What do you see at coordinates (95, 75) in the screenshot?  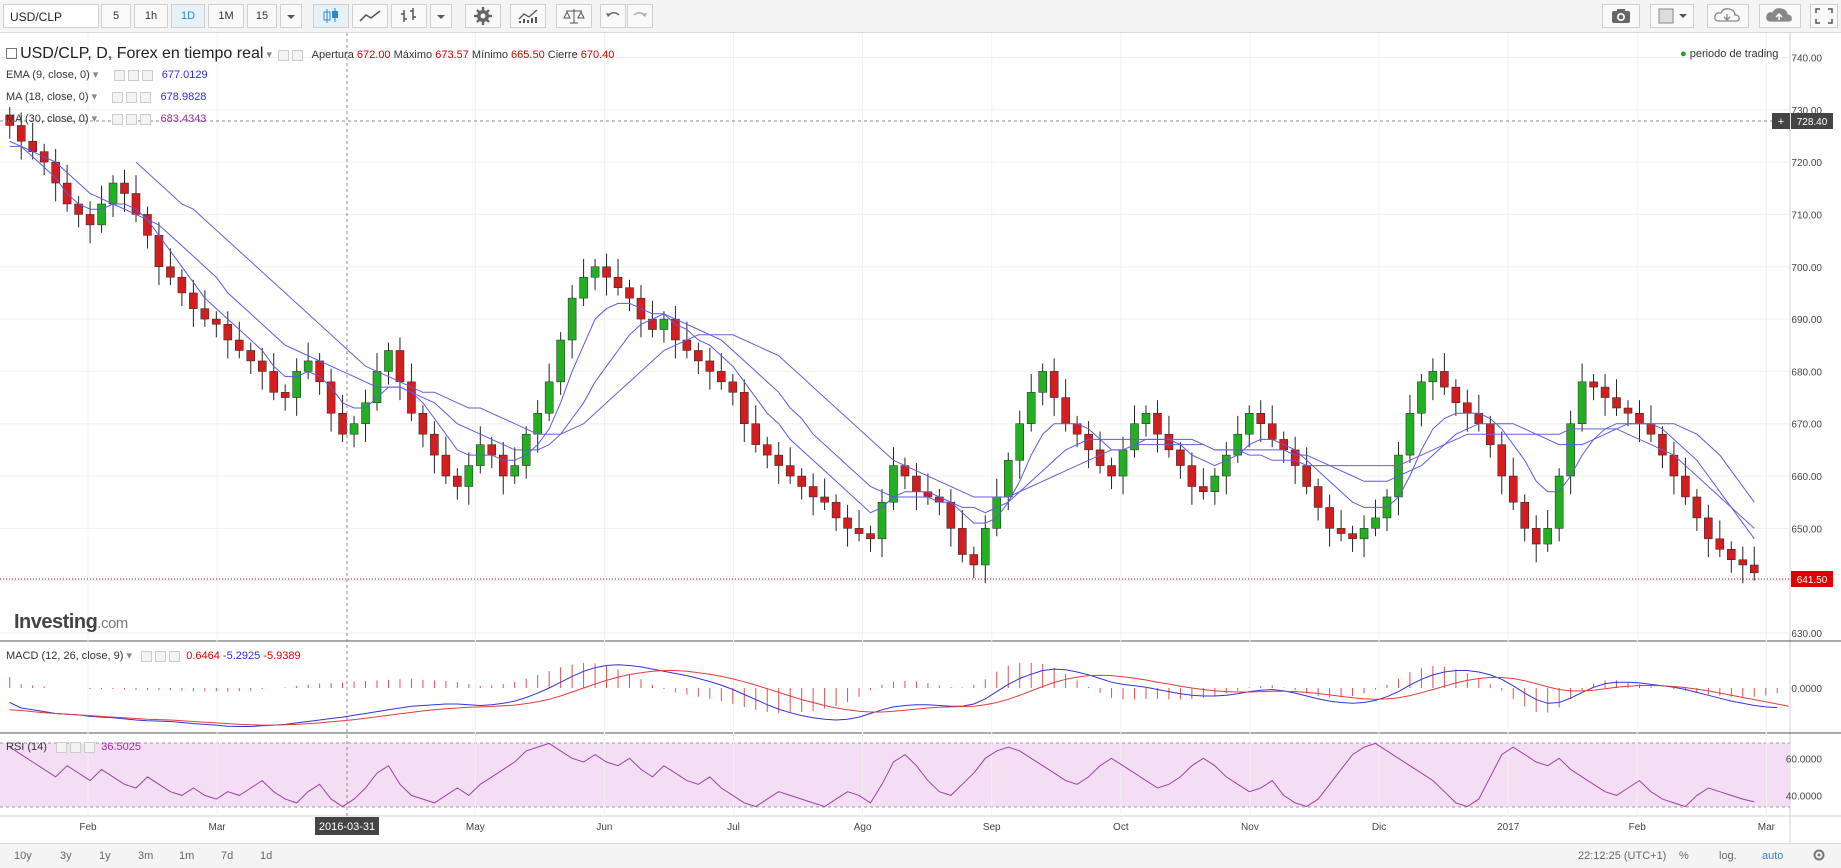 I see `ema-chevron-down-icon: ▾` at bounding box center [95, 75].